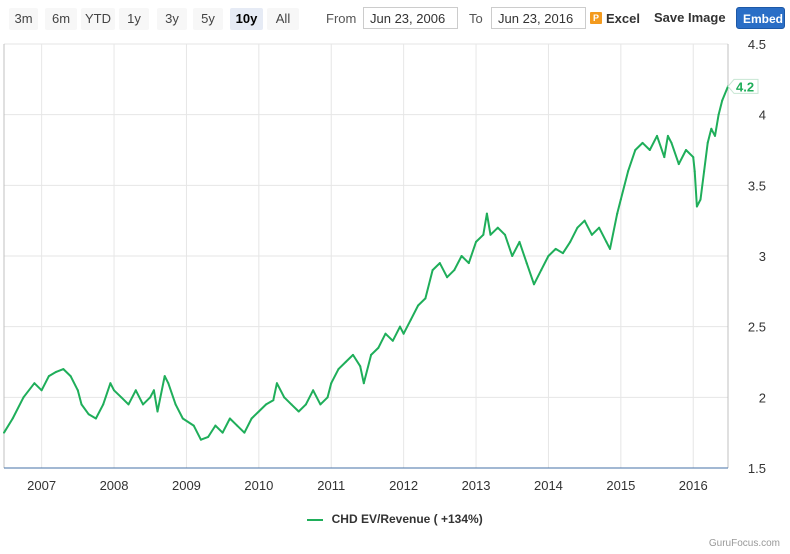  I want to click on y-tick-label: 2, so click(762, 397).